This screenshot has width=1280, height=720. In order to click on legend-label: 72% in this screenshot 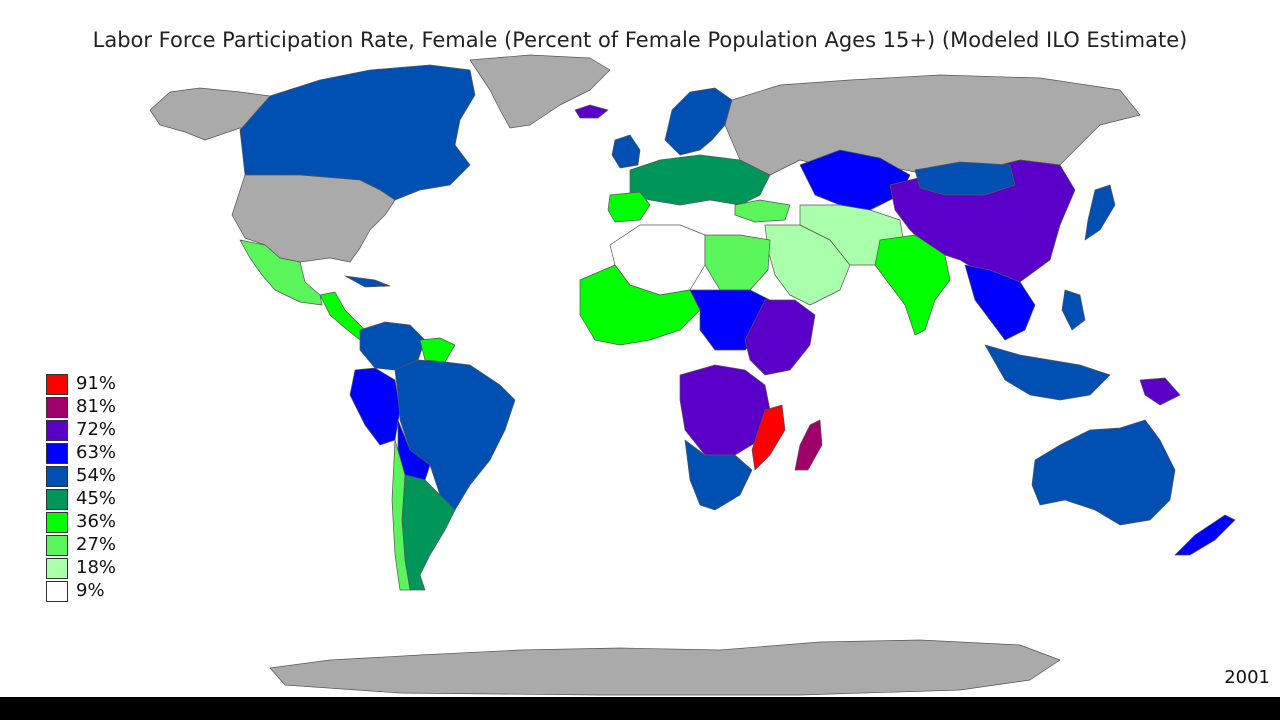, I will do `click(96, 429)`.